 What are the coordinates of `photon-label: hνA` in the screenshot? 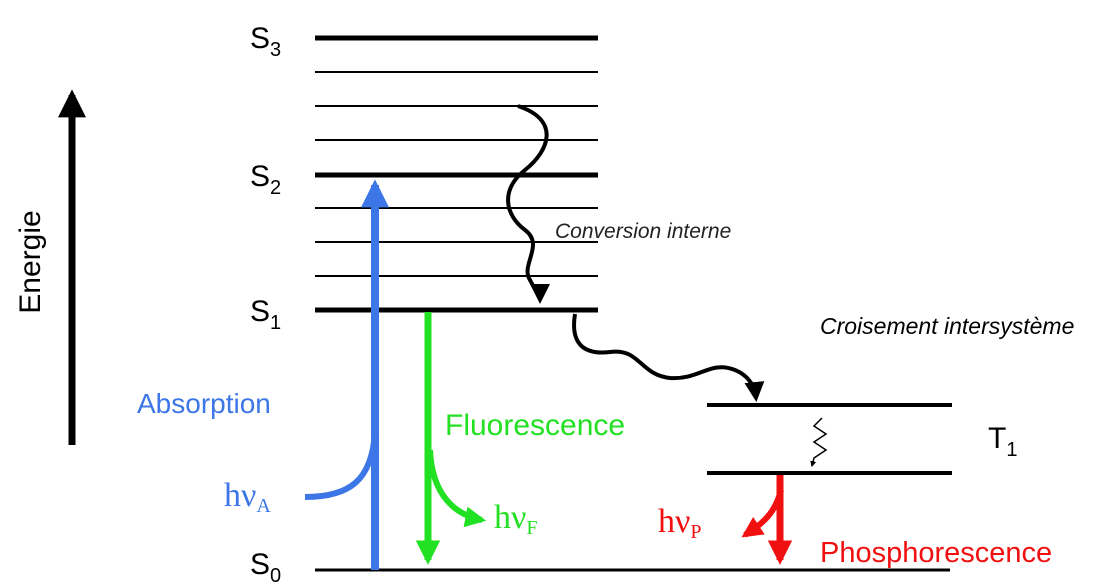 It's located at (247, 497).